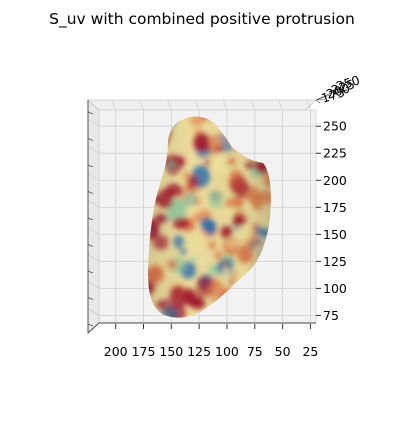 This screenshot has height=427, width=404. What do you see at coordinates (335, 261) in the screenshot?
I see `y-tick-label: 125` at bounding box center [335, 261].